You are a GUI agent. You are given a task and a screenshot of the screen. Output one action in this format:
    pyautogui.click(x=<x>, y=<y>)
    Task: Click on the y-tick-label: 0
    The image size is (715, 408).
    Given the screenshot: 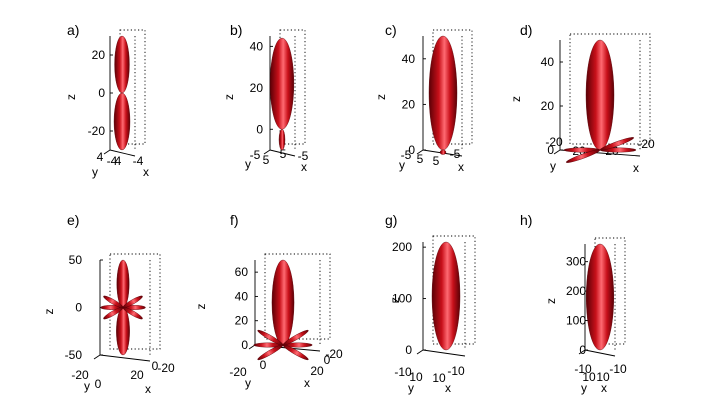 What is the action you would take?
    pyautogui.click(x=263, y=365)
    